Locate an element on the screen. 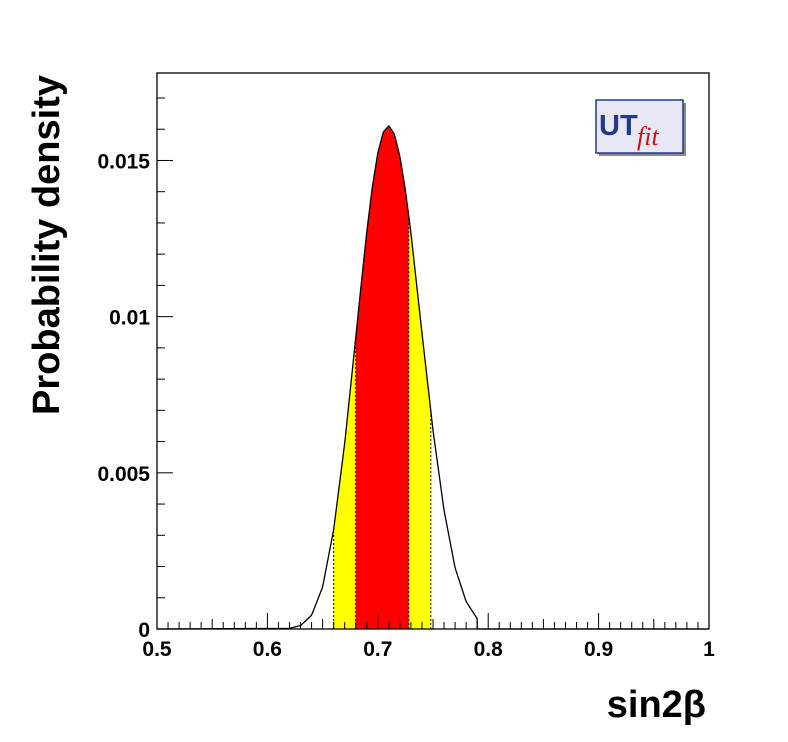  x-axis: 0.5 0.6 0.7 0.8 0.9 1 is located at coordinates (428, 637).